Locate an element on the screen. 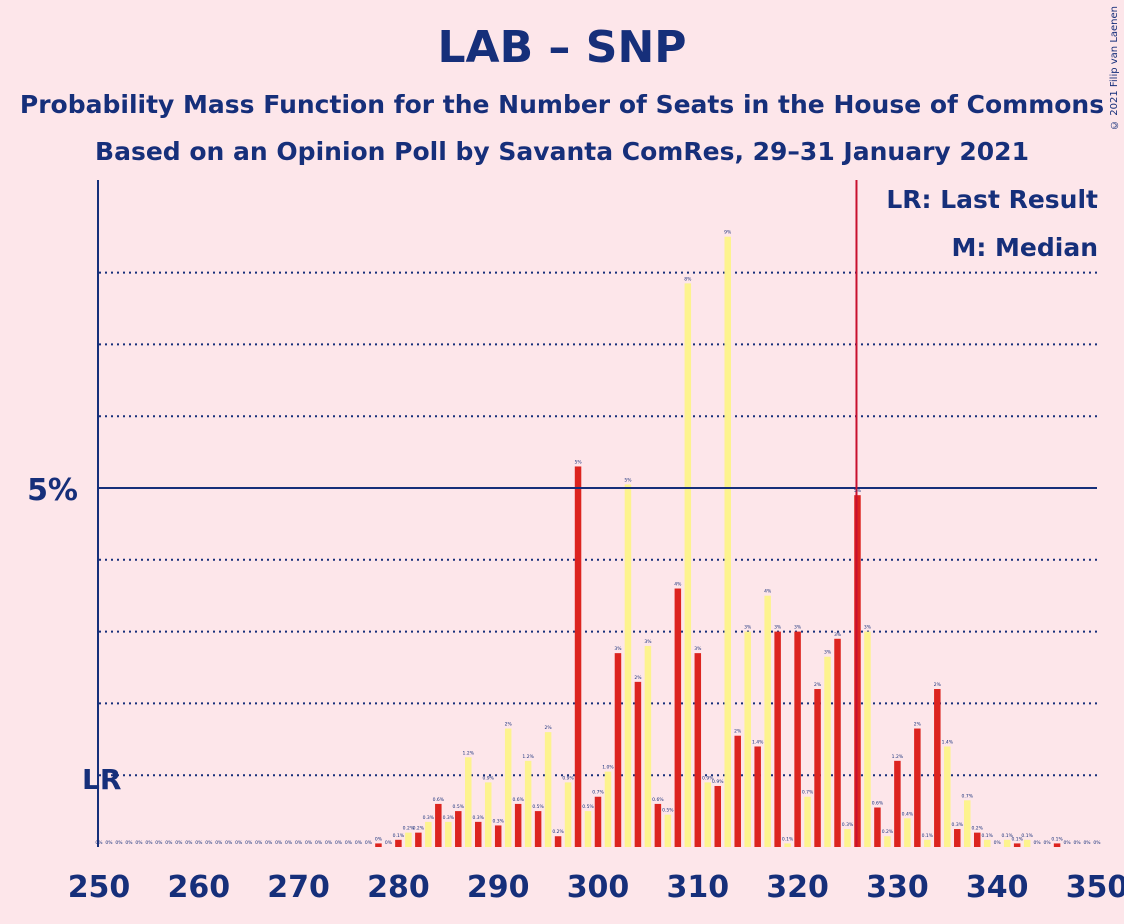 The width and height of the screenshot is (1124, 924). bar-label-302: 3% is located at coordinates (618, 649).